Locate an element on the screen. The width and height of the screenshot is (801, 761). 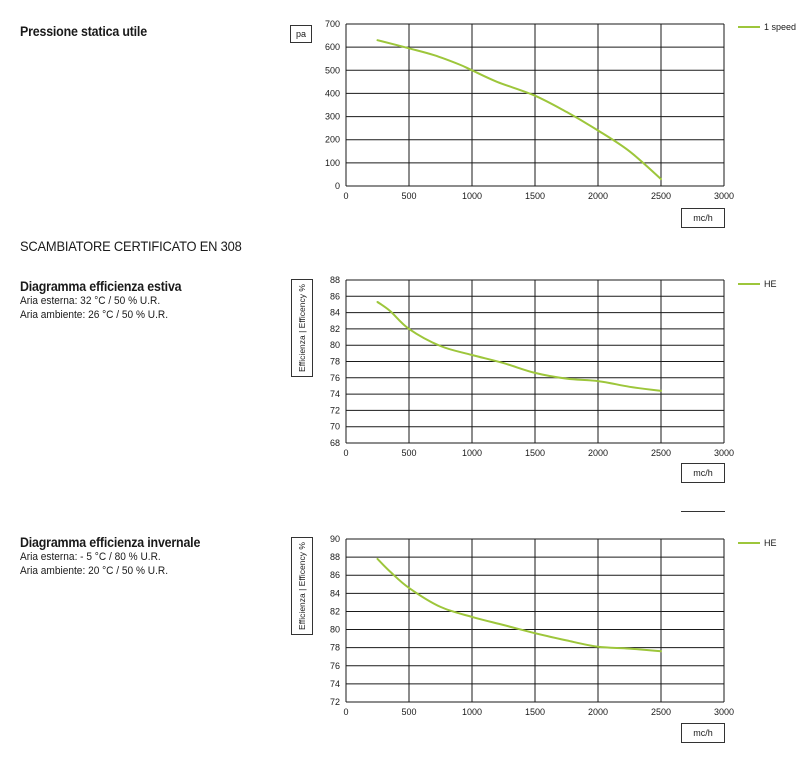
chart-1-xtick-label: 500 is located at coordinates (408, 196).